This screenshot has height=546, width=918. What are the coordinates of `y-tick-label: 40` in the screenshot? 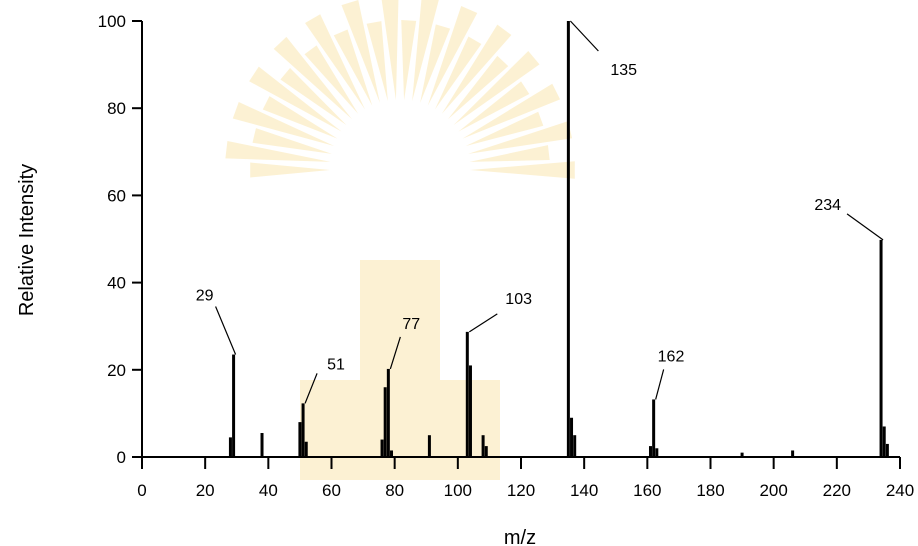 It's located at (116, 283).